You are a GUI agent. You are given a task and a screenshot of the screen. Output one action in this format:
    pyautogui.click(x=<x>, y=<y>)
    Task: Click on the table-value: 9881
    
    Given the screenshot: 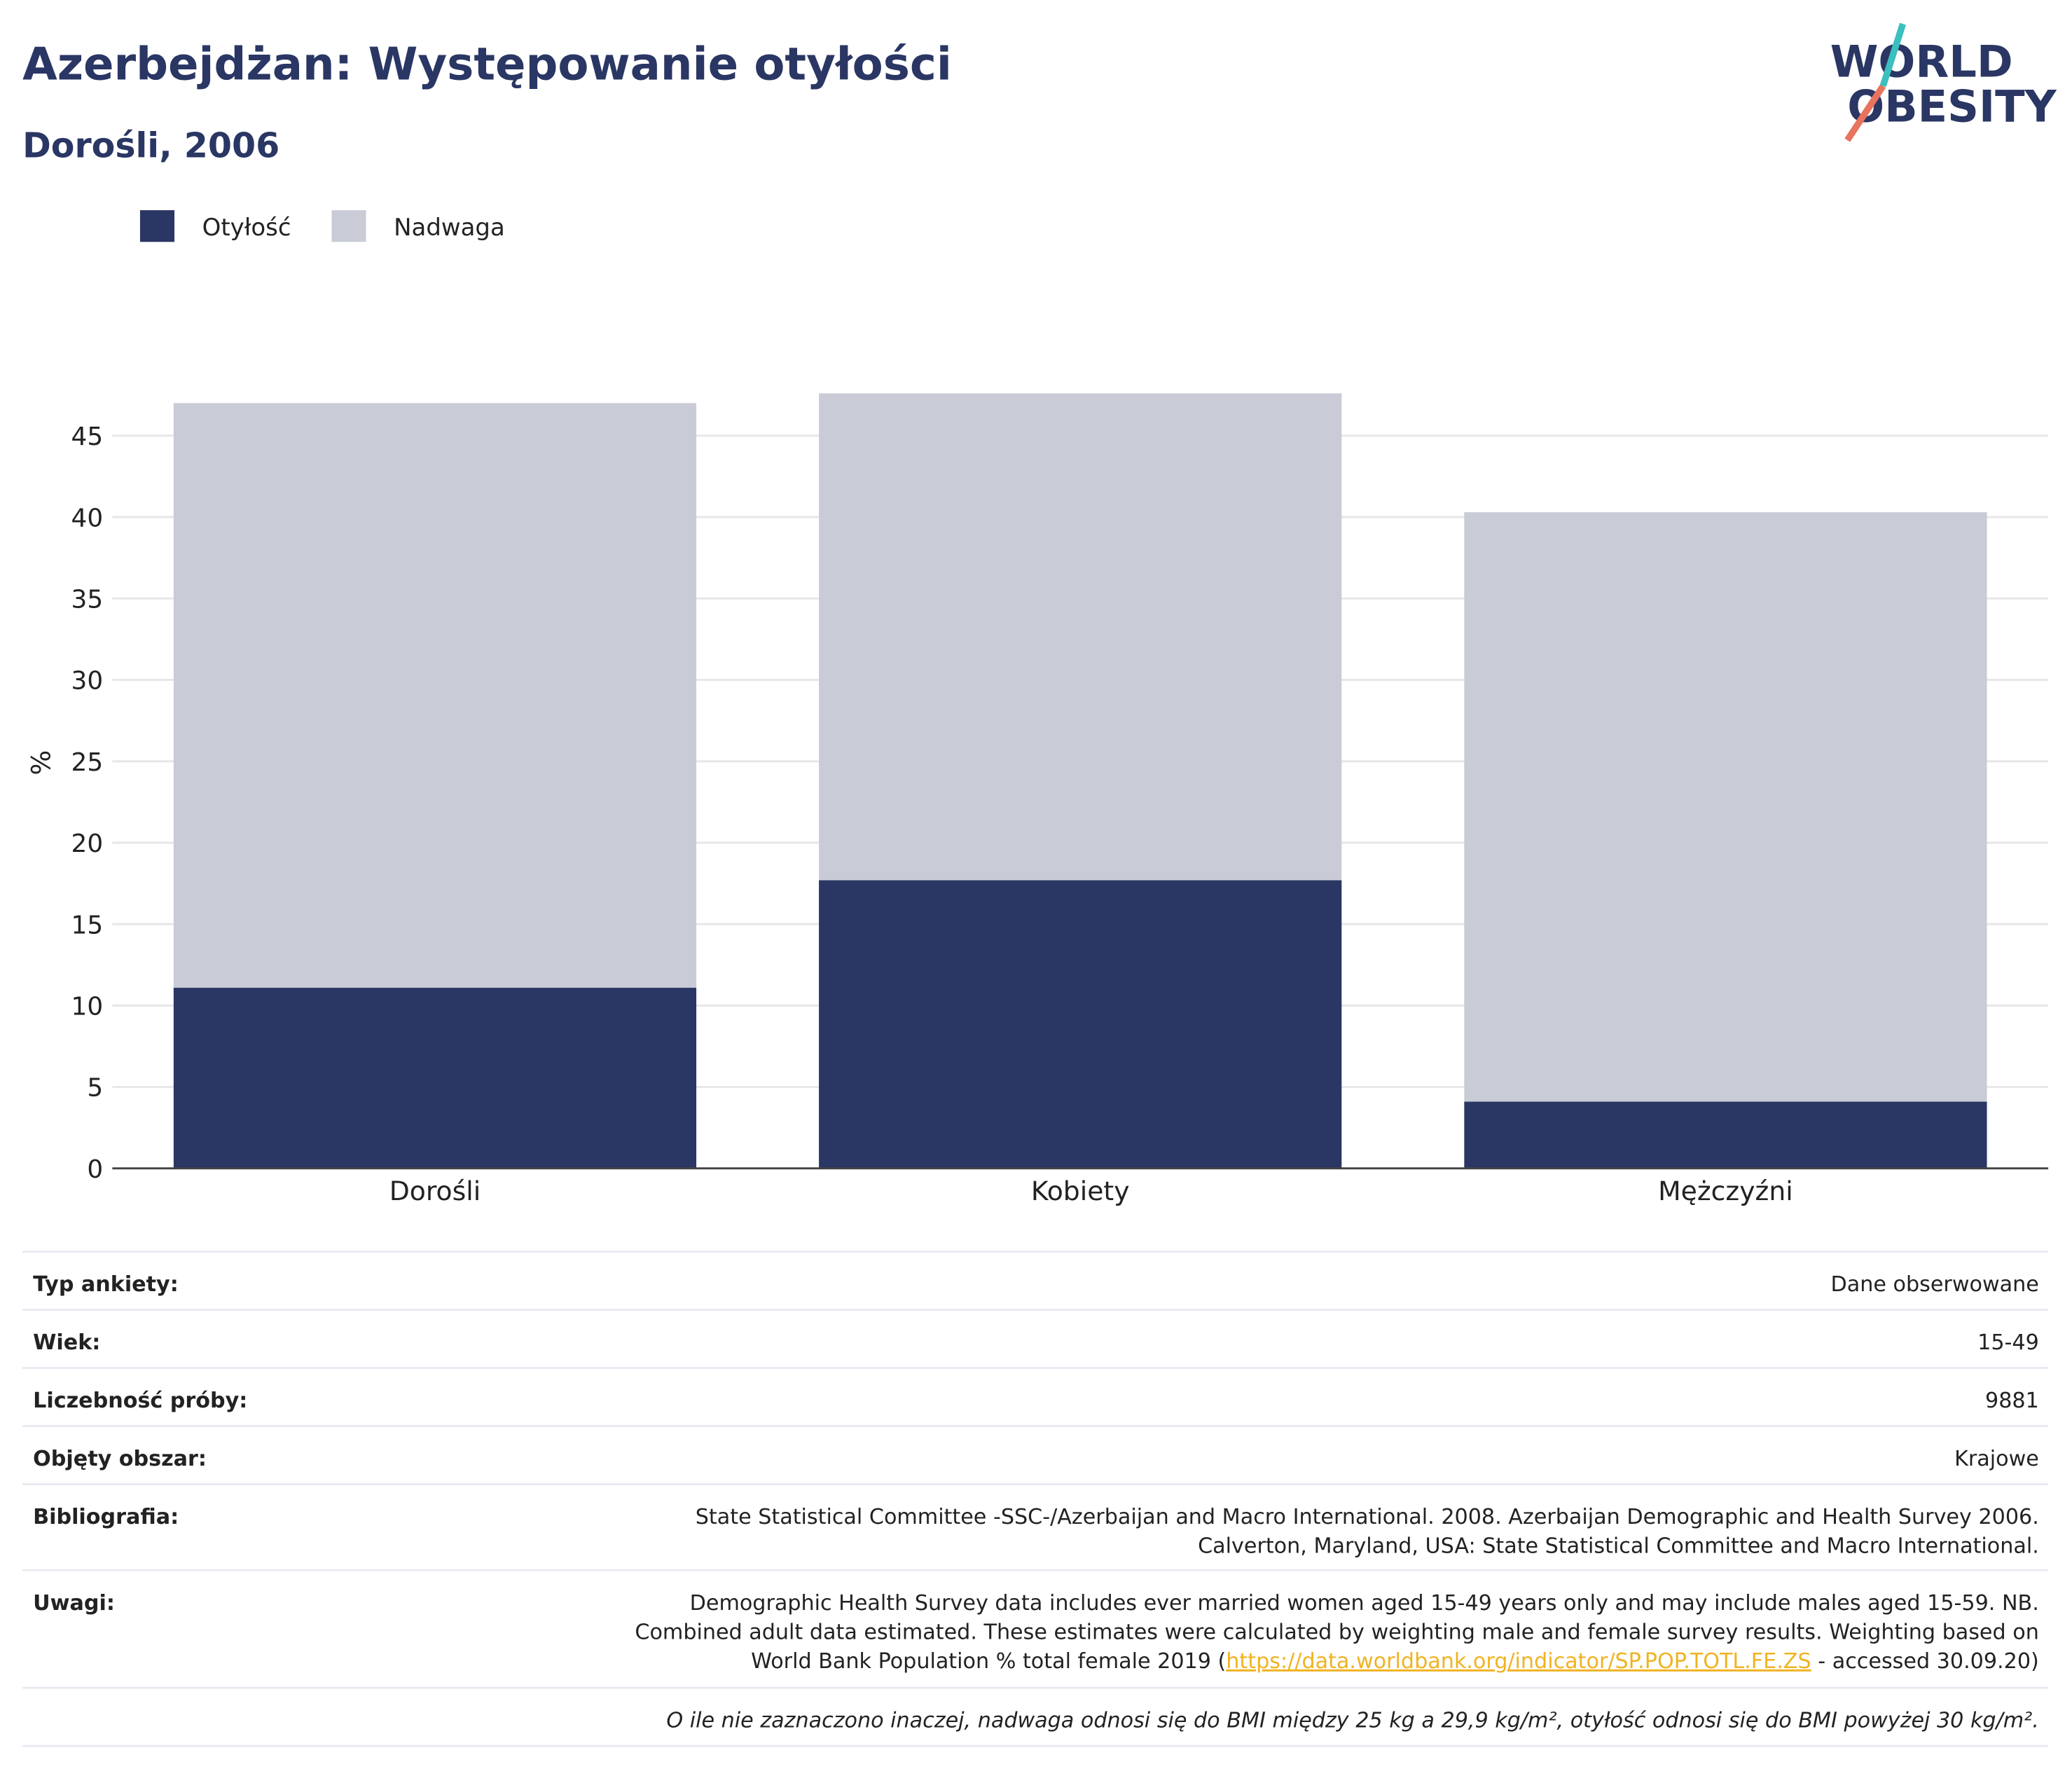 What is the action you would take?
    pyautogui.click(x=2012, y=1401)
    